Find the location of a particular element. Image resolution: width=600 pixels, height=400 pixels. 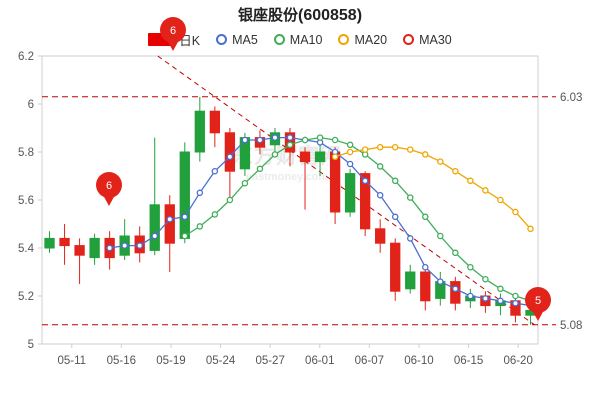

legend-item-ma10: MA10 is located at coordinates (298, 39).